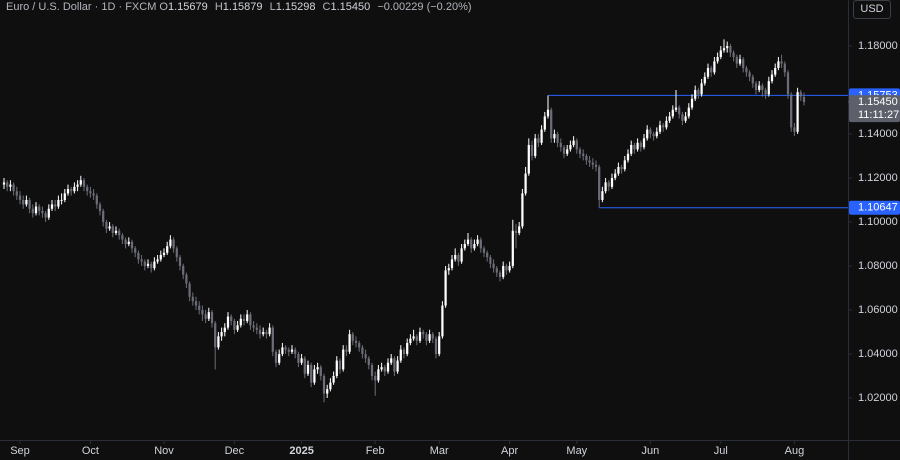 This screenshot has width=900, height=460. I want to click on legend-label: L, so click(272, 7).